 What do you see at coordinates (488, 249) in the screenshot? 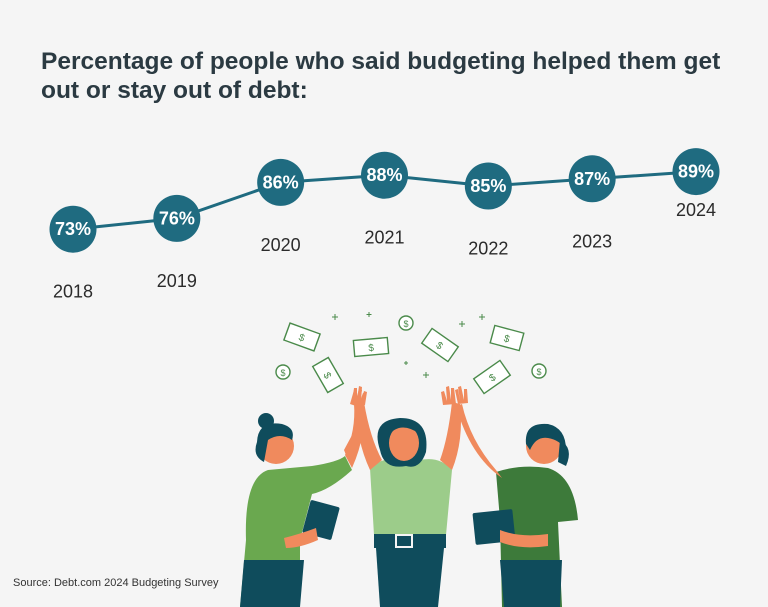
I see `x-tick-label: 2022` at bounding box center [488, 249].